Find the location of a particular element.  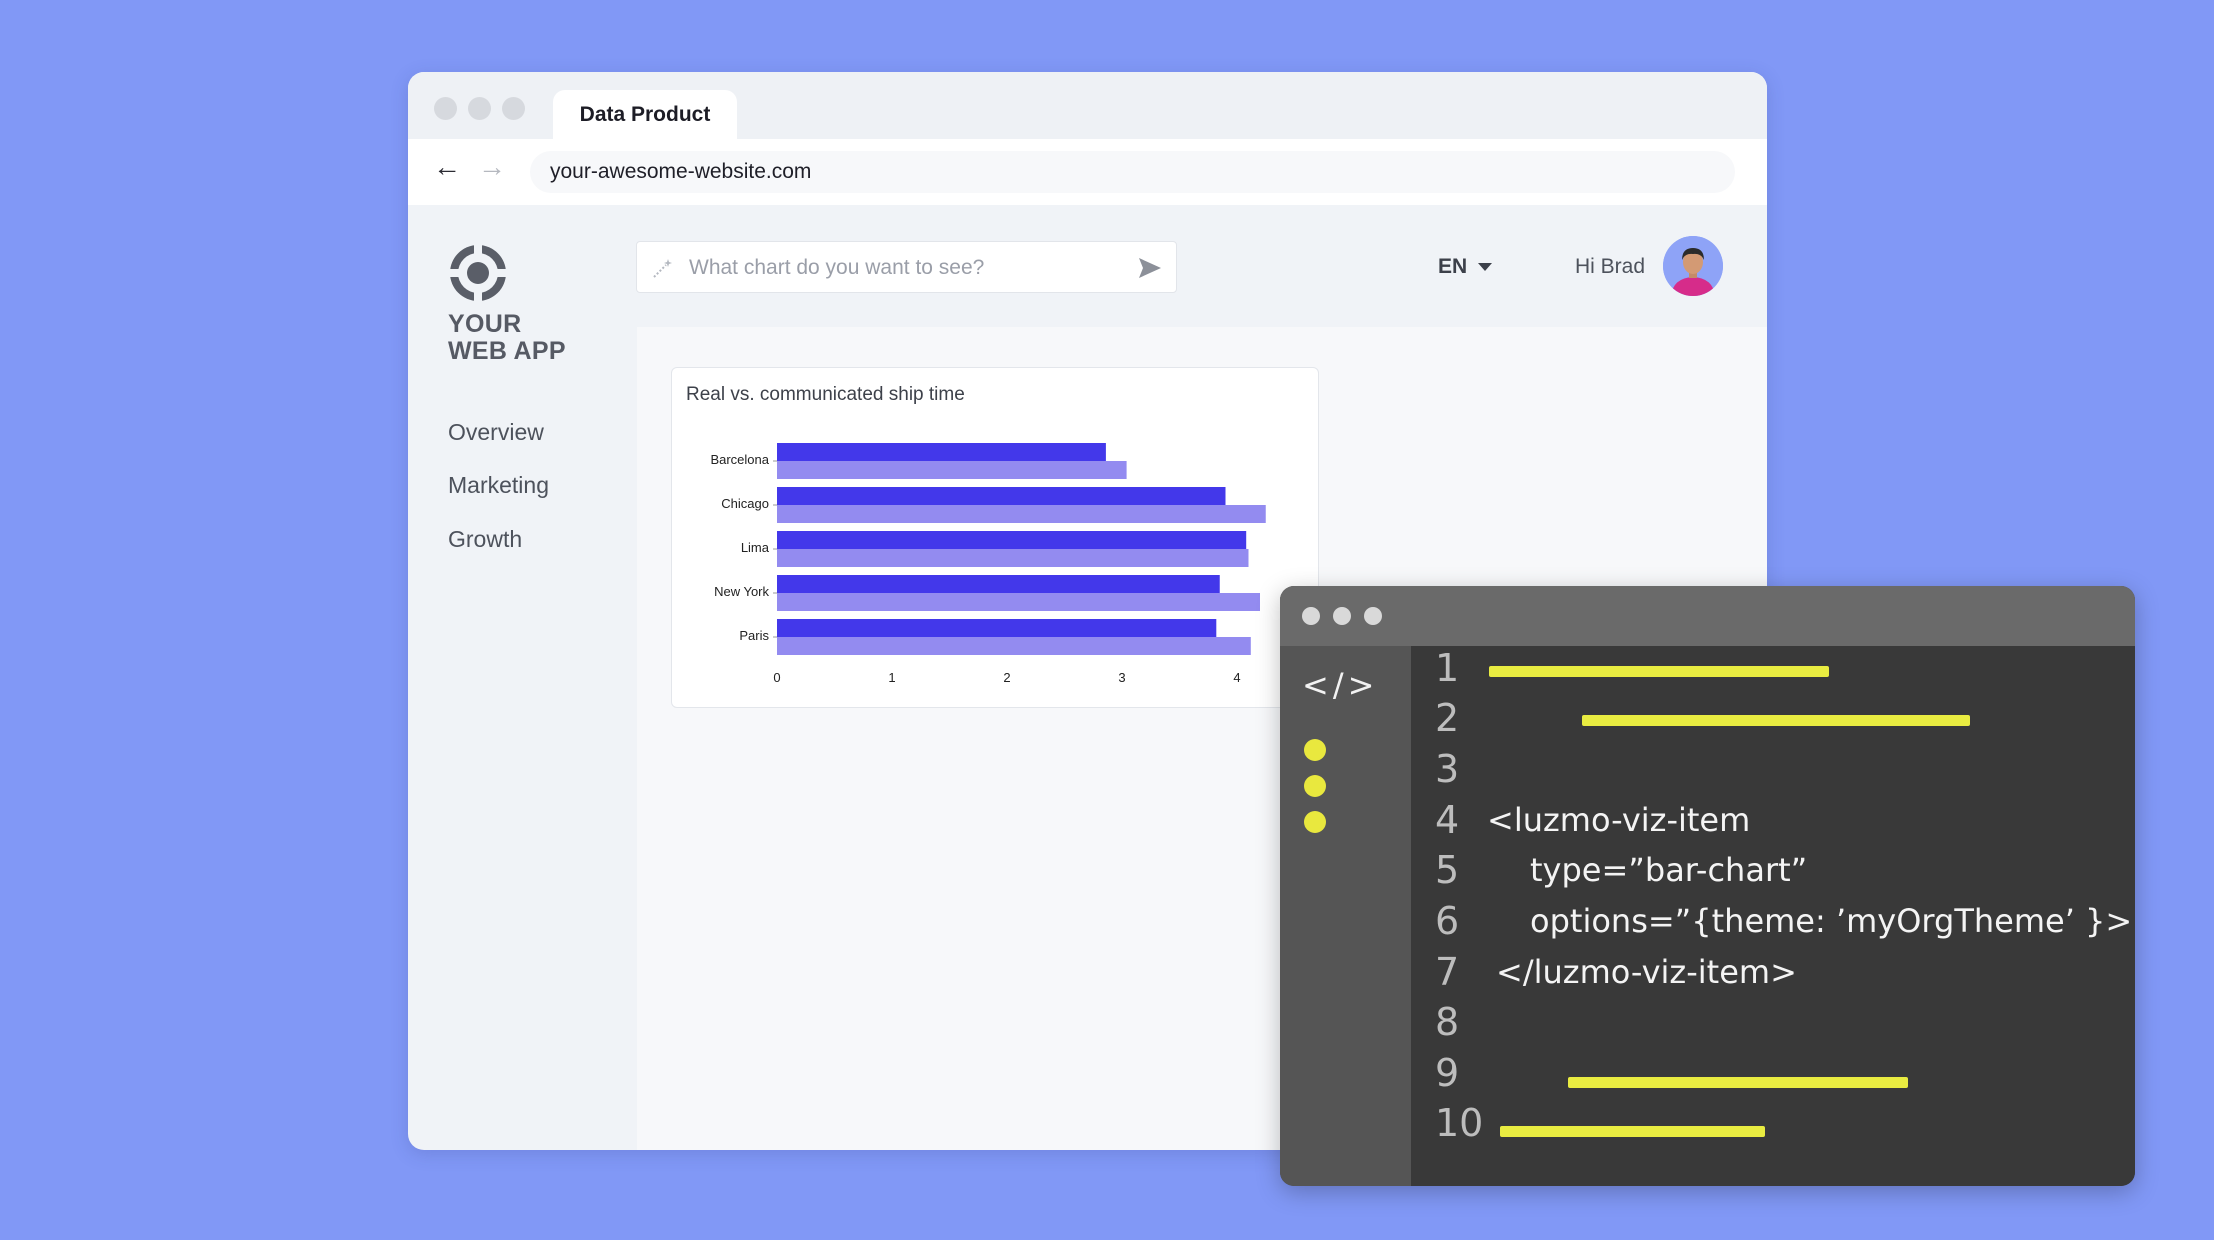

sidebar-item-growth: Growth is located at coordinates (485, 539).